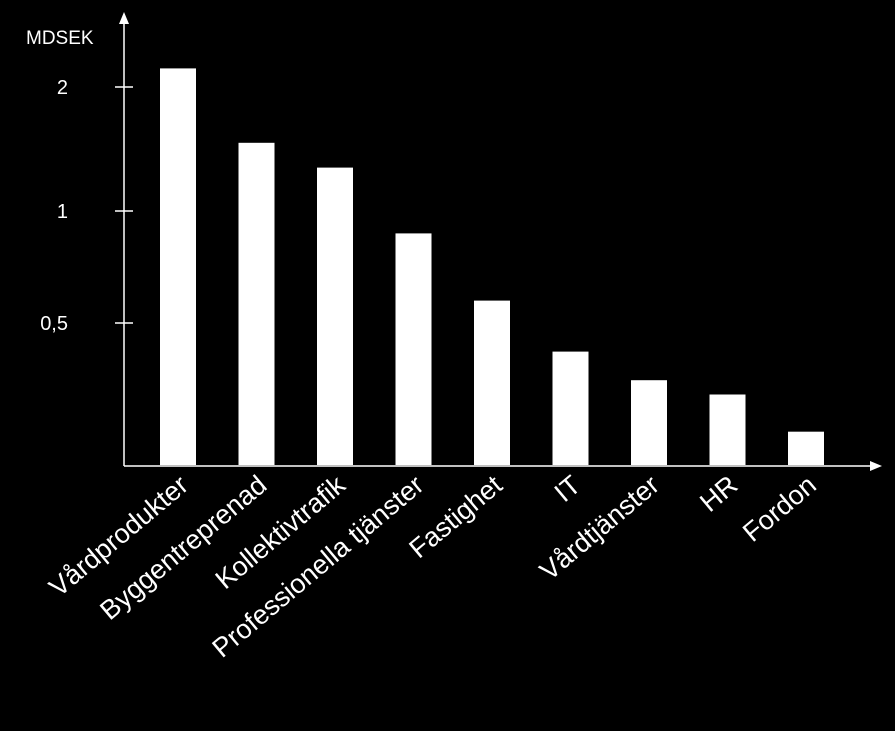 The image size is (895, 731). Describe the element at coordinates (62, 88) in the screenshot. I see `y-tick-label: 2` at that location.